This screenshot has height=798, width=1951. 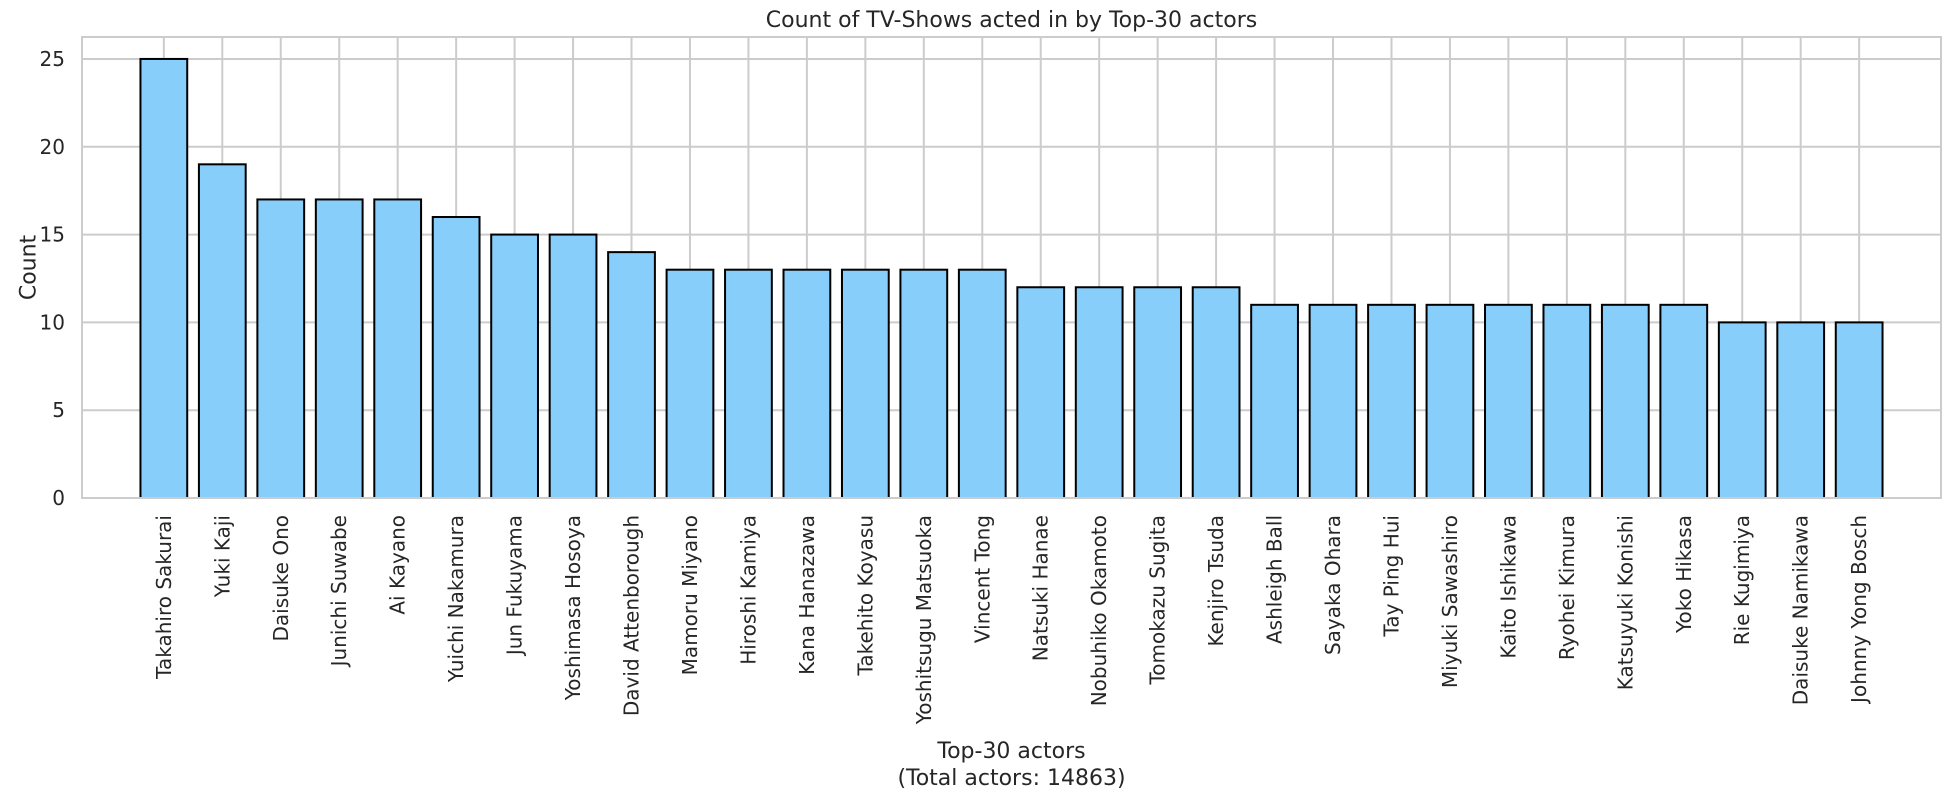 What do you see at coordinates (58, 410) in the screenshot?
I see `y-tick-label: 5` at bounding box center [58, 410].